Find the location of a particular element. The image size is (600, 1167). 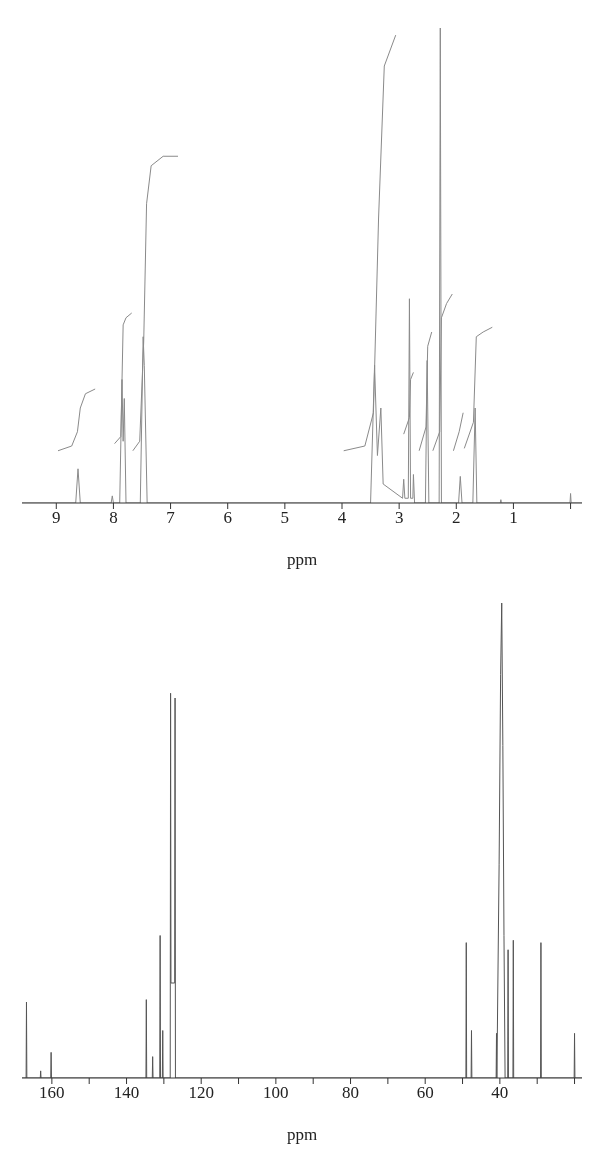

x-tick-label: 9 is located at coordinates (56, 518).